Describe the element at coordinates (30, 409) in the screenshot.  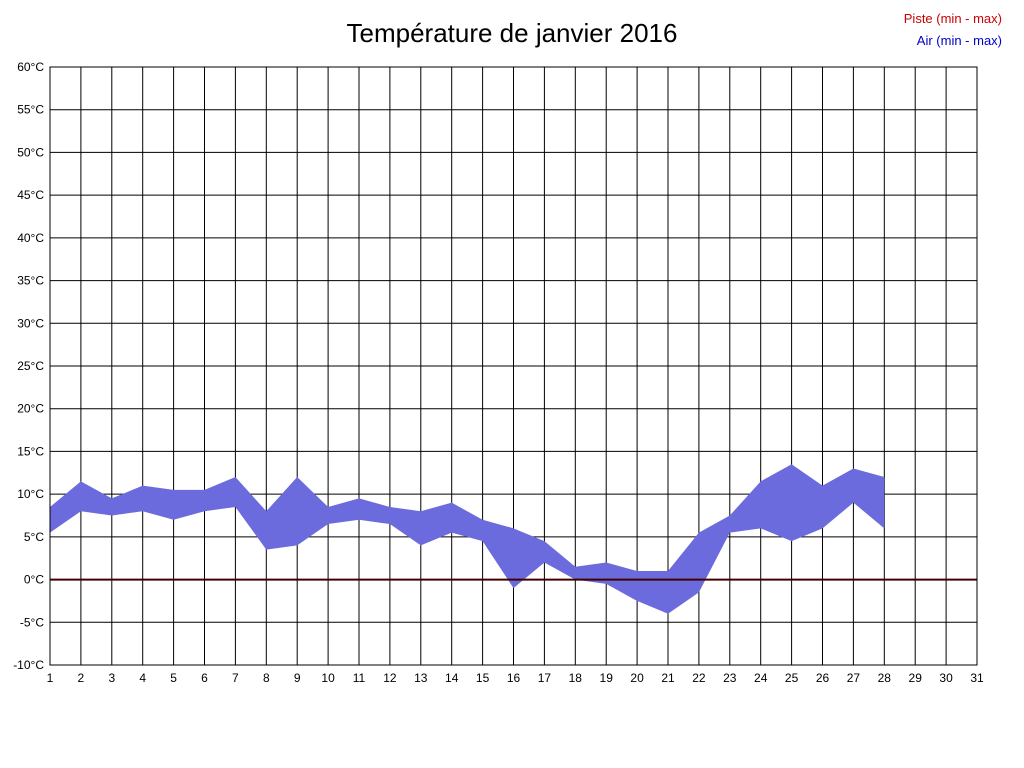
I see `y-tick-label: 20°C` at that location.